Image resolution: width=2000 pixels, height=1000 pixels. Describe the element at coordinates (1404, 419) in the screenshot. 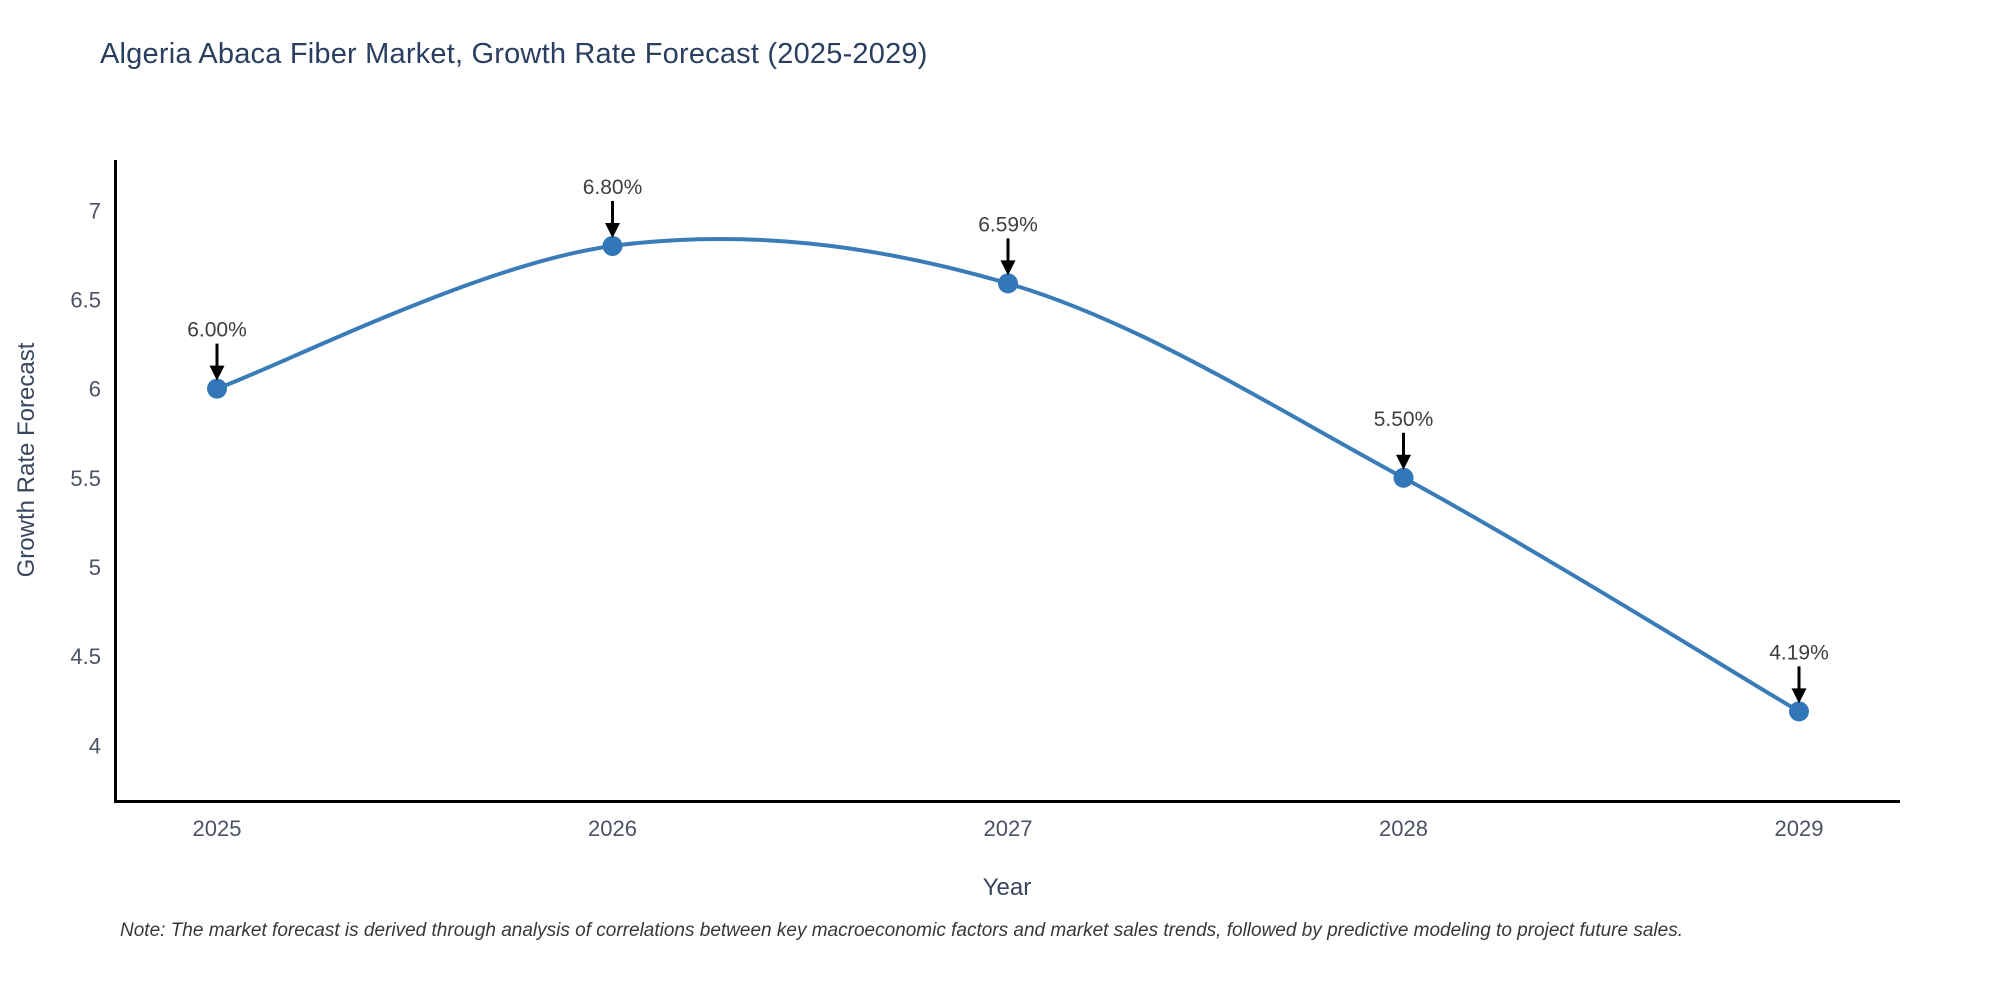

I see `annotation-label: 5.50%` at that location.